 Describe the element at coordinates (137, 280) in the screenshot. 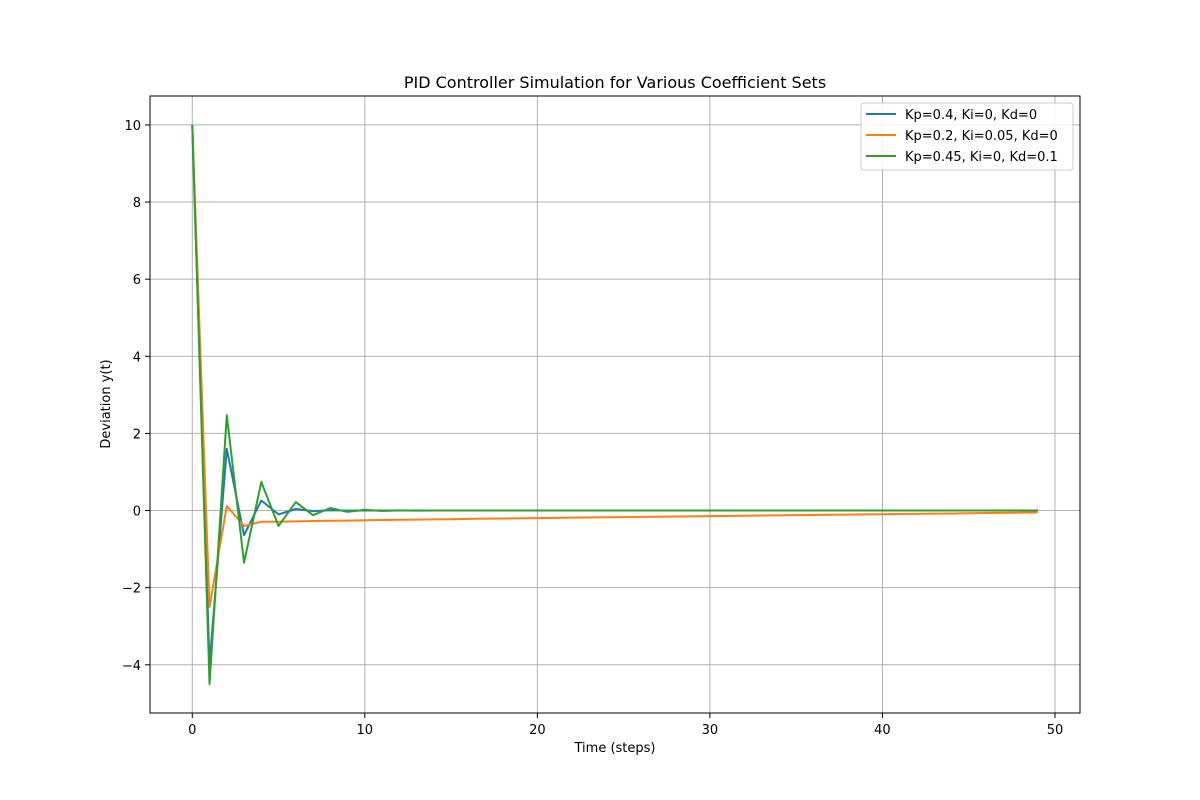

I see `y-tick-label: 6` at that location.